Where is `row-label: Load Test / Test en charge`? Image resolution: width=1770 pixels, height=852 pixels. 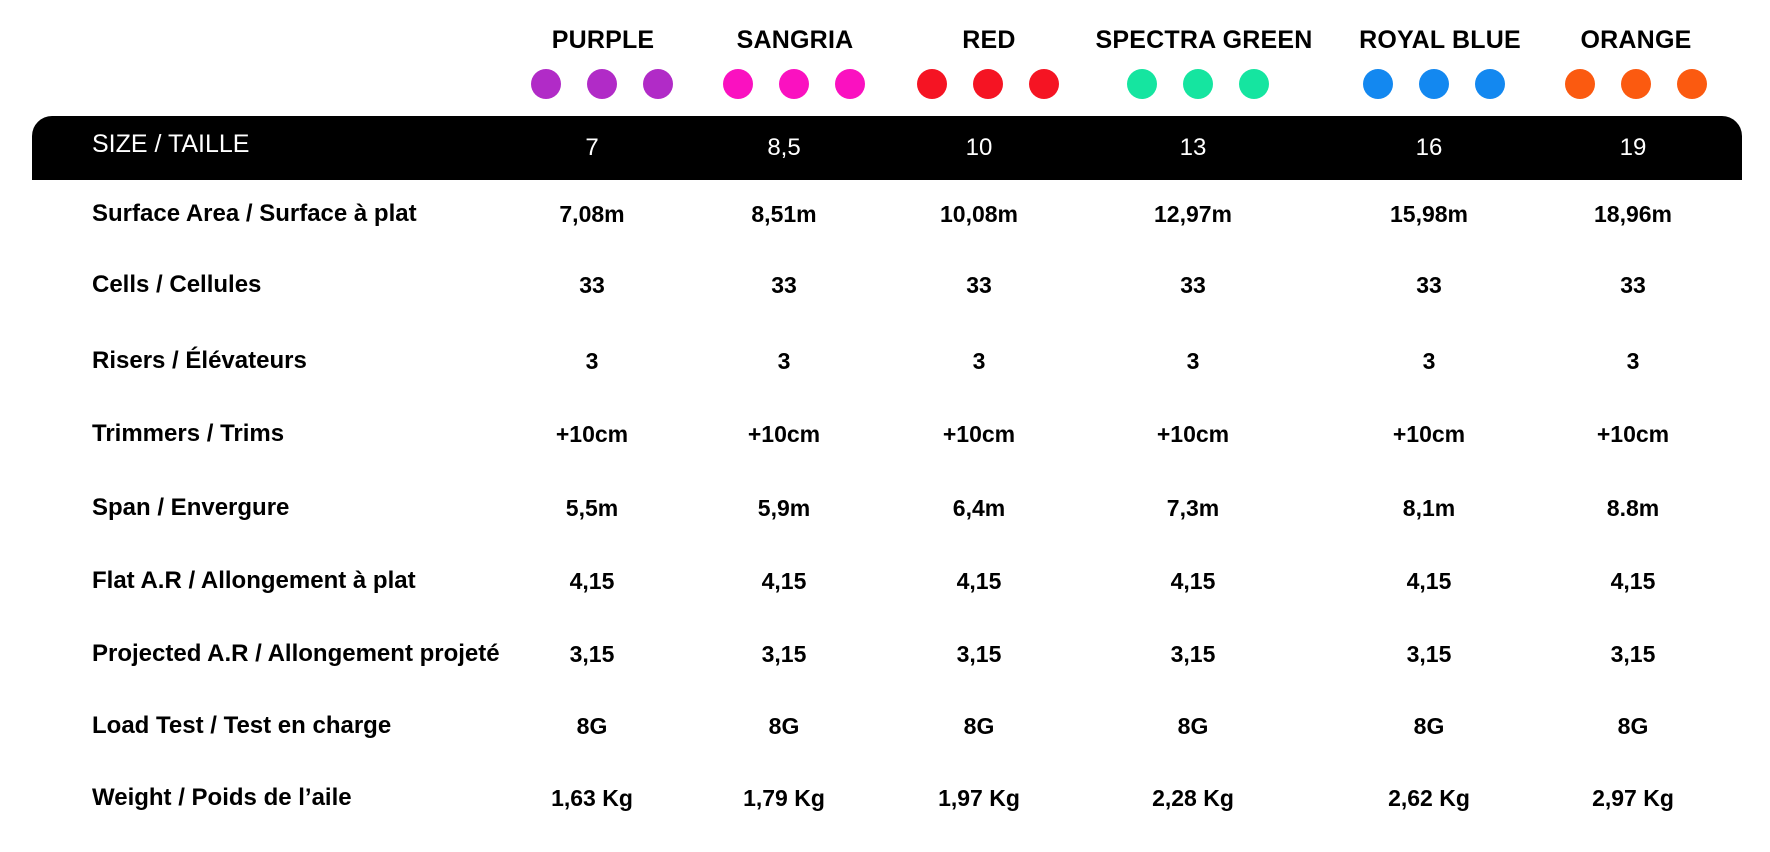 row-label: Load Test / Test en charge is located at coordinates (242, 725).